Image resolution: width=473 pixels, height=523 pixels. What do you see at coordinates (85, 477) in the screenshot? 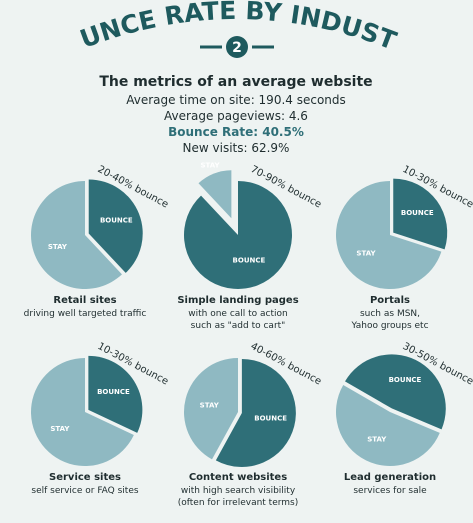
I see `panel-title: Service sites` at bounding box center [85, 477].